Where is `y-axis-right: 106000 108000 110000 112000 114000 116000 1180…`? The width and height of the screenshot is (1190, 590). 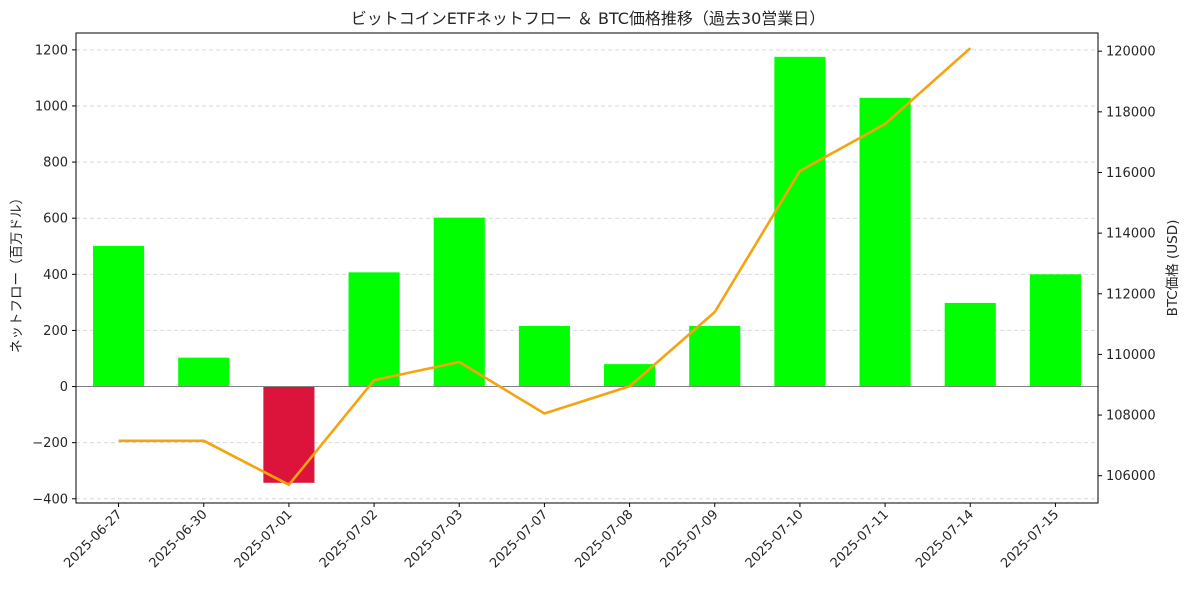 y-axis-right: 106000 108000 110000 112000 114000 116000 1180… is located at coordinates (1127, 264).